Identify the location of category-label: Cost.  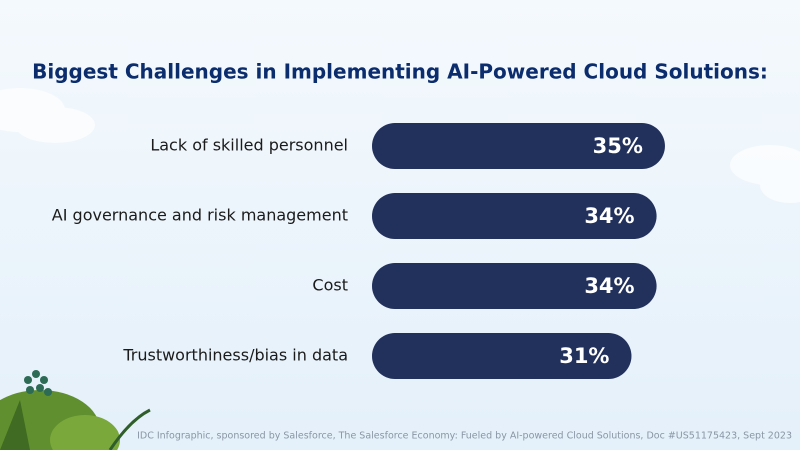
(330, 285).